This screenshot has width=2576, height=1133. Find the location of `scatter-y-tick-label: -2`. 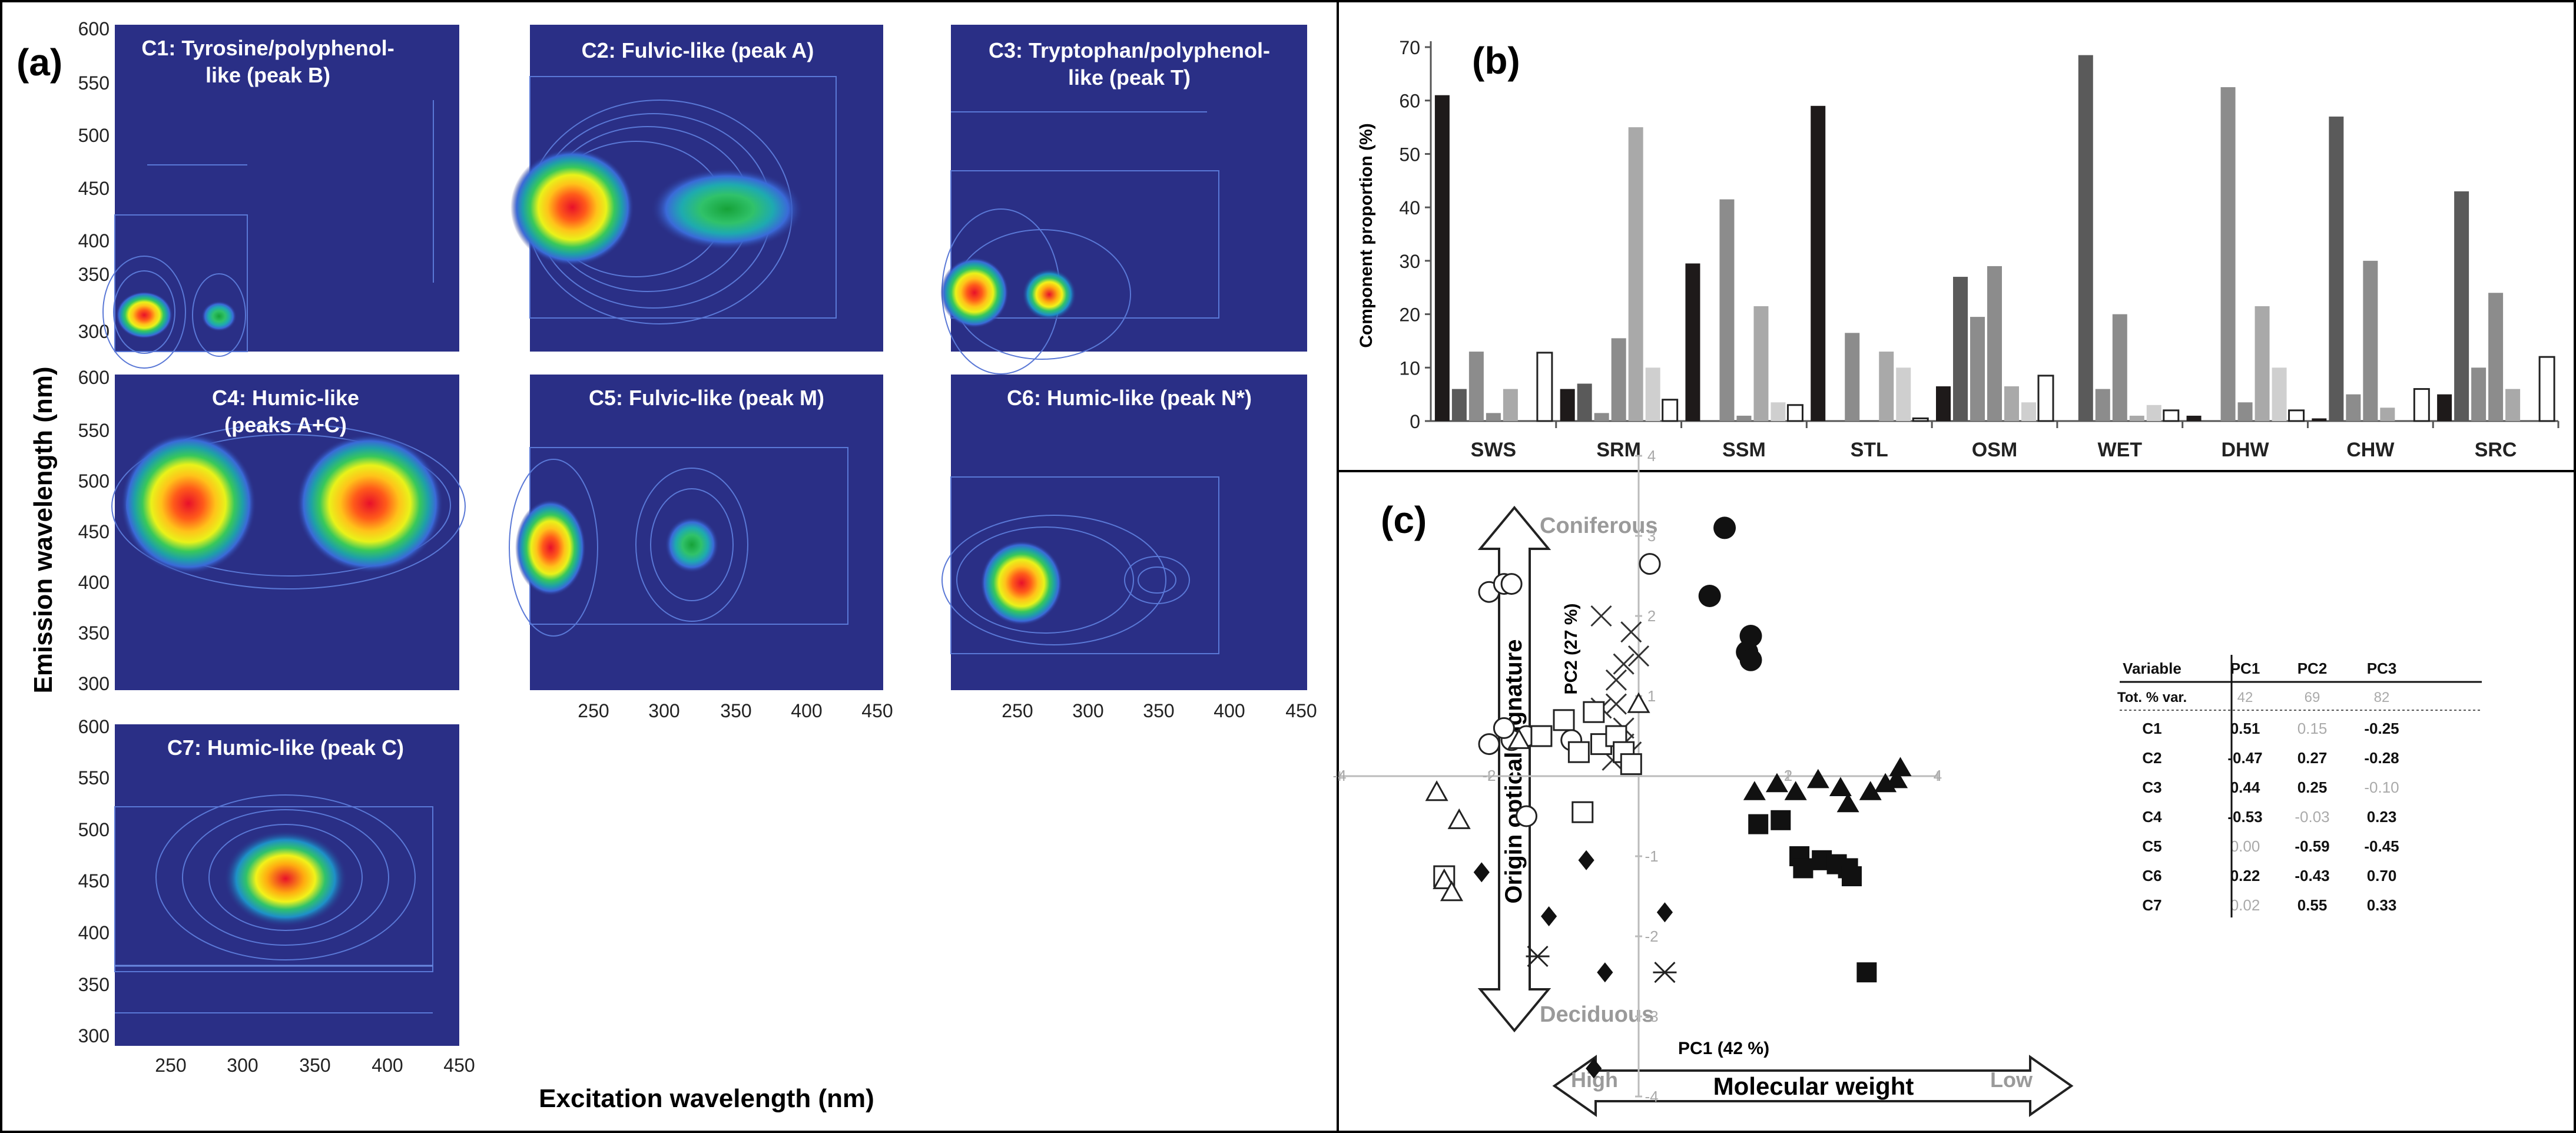

scatter-y-tick-label: -2 is located at coordinates (1651, 936).